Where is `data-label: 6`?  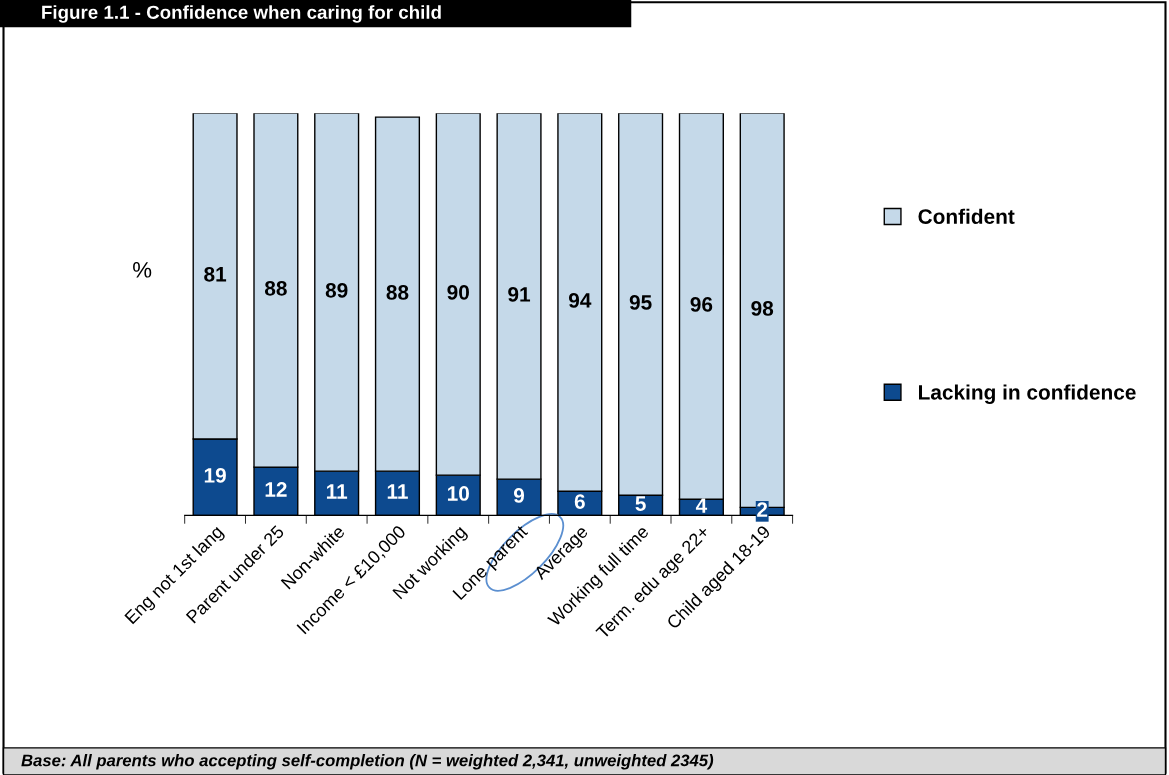
data-label: 6 is located at coordinates (579, 501).